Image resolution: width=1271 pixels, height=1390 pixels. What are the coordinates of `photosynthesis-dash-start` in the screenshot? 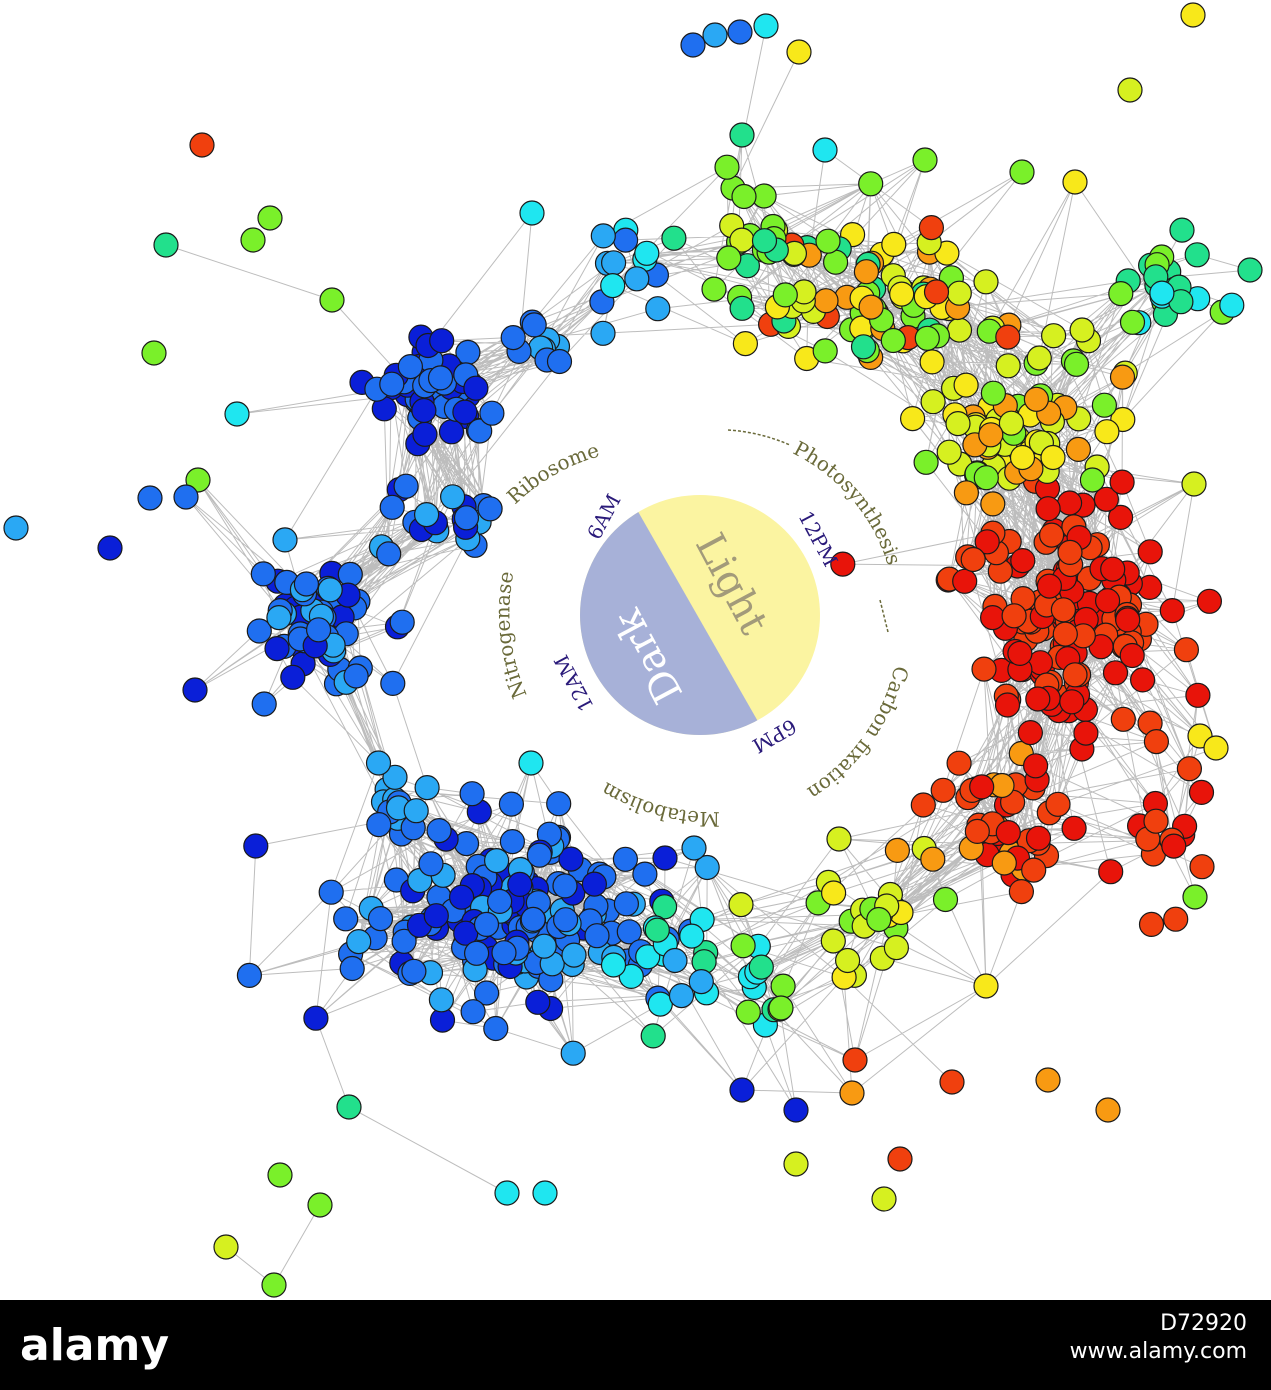 It's located at (759, 437).